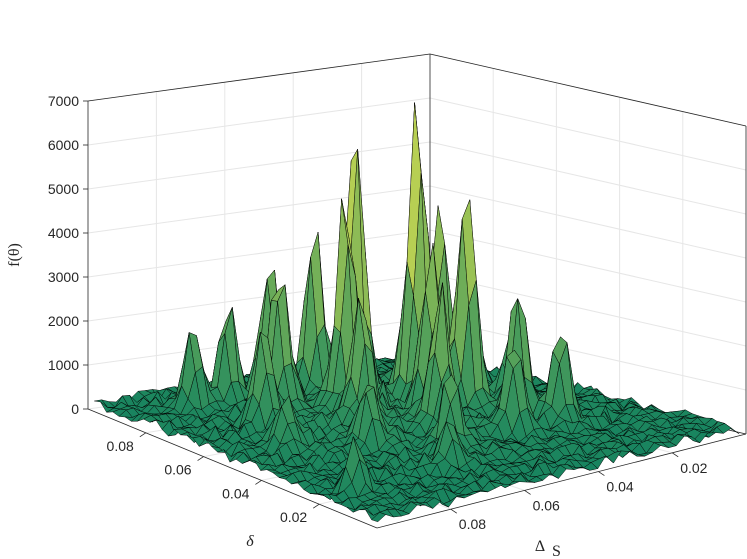  I want to click on surface-patch, so click(378, 517).